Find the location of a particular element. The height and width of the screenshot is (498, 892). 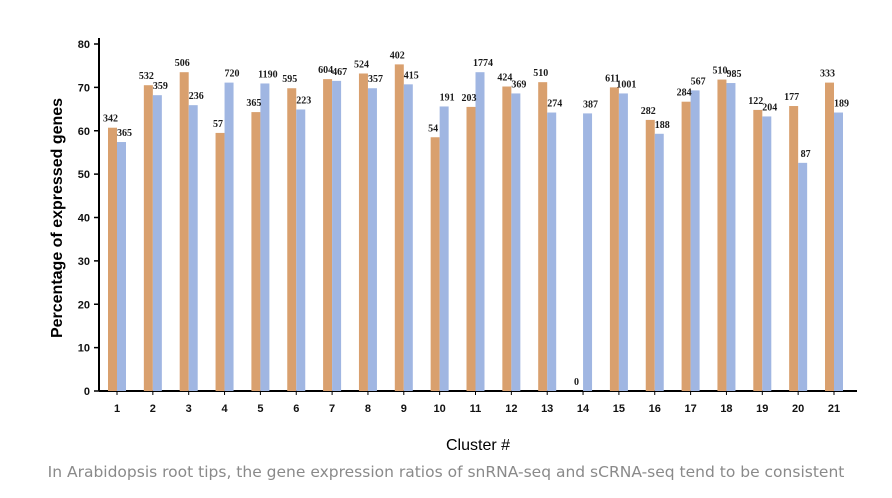

x-tick-label: 4 is located at coordinates (224, 409).